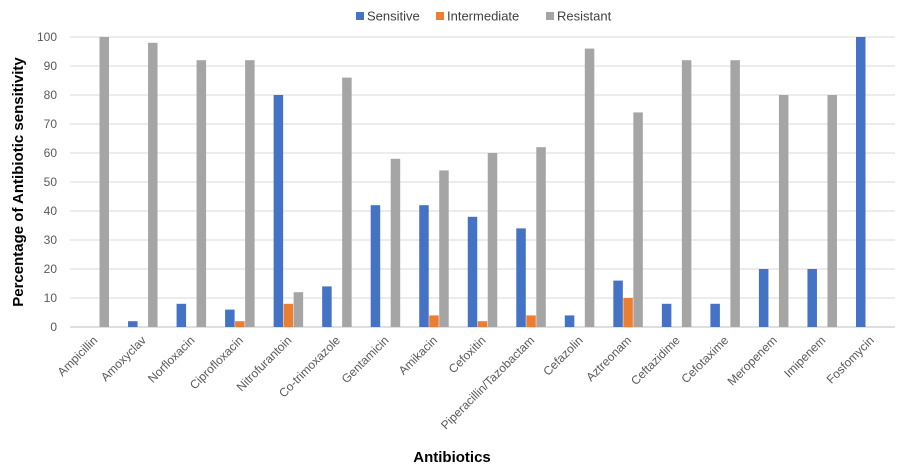 The width and height of the screenshot is (904, 468). I want to click on x-tick-label: Aztreonam, so click(608, 358).